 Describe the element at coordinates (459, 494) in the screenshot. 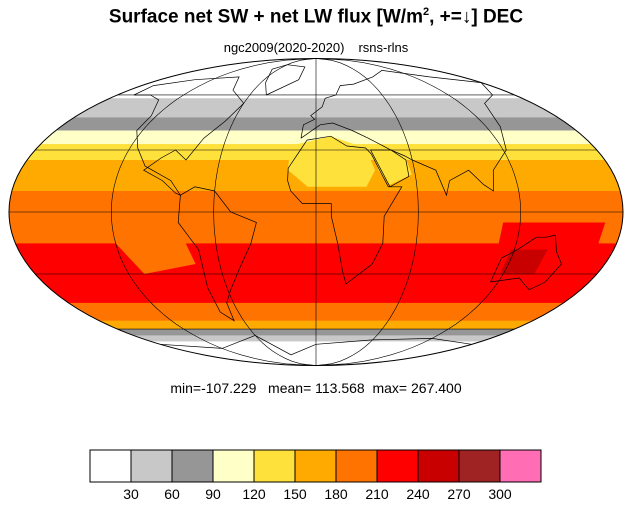

I see `colorbar-label: 270` at that location.